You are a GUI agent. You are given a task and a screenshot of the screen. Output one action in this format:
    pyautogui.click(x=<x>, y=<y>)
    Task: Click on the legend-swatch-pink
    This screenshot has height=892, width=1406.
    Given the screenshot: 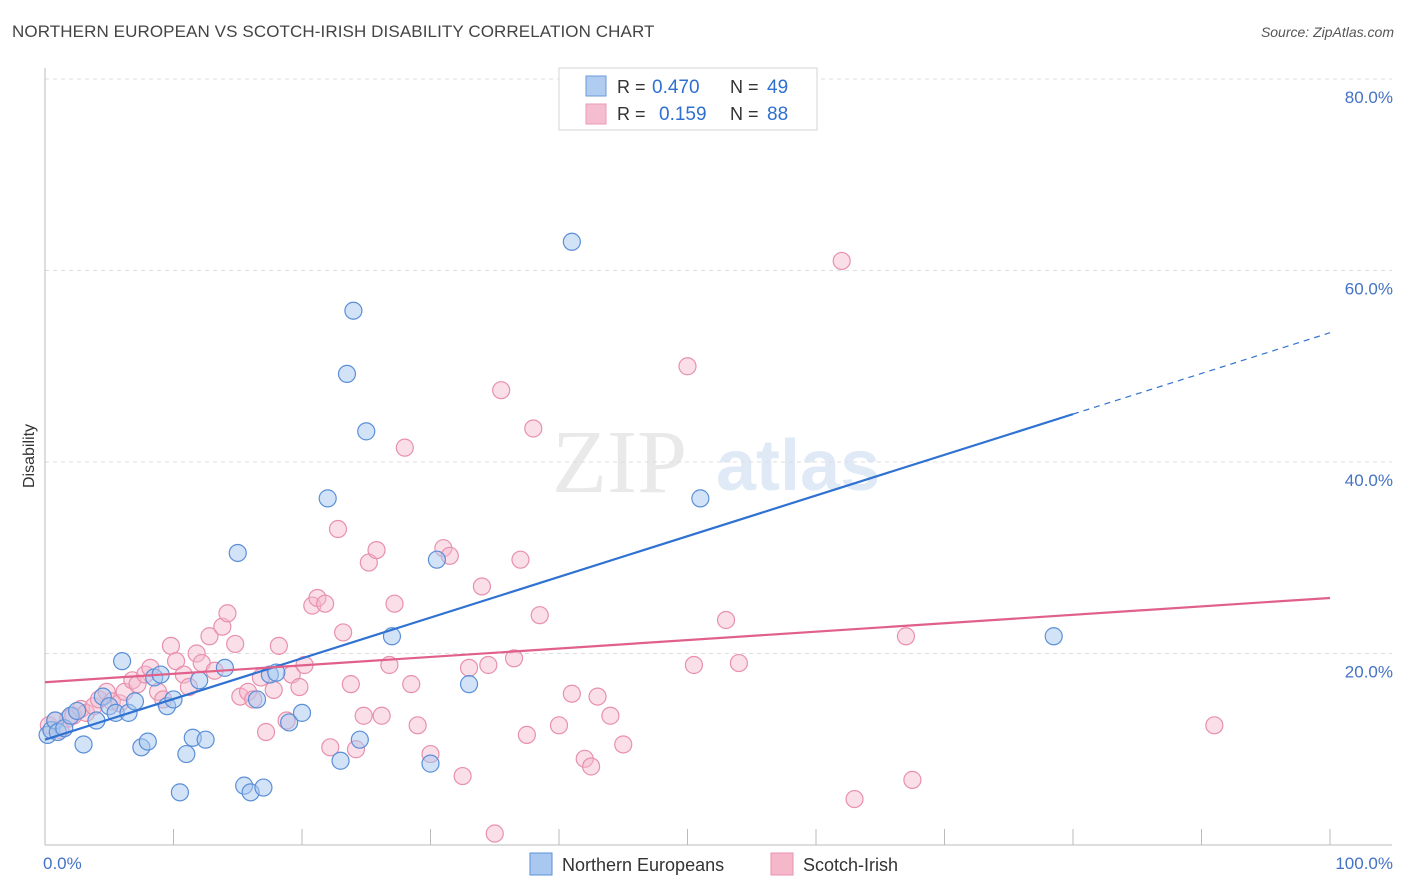 What is the action you would take?
    pyautogui.click(x=596, y=114)
    